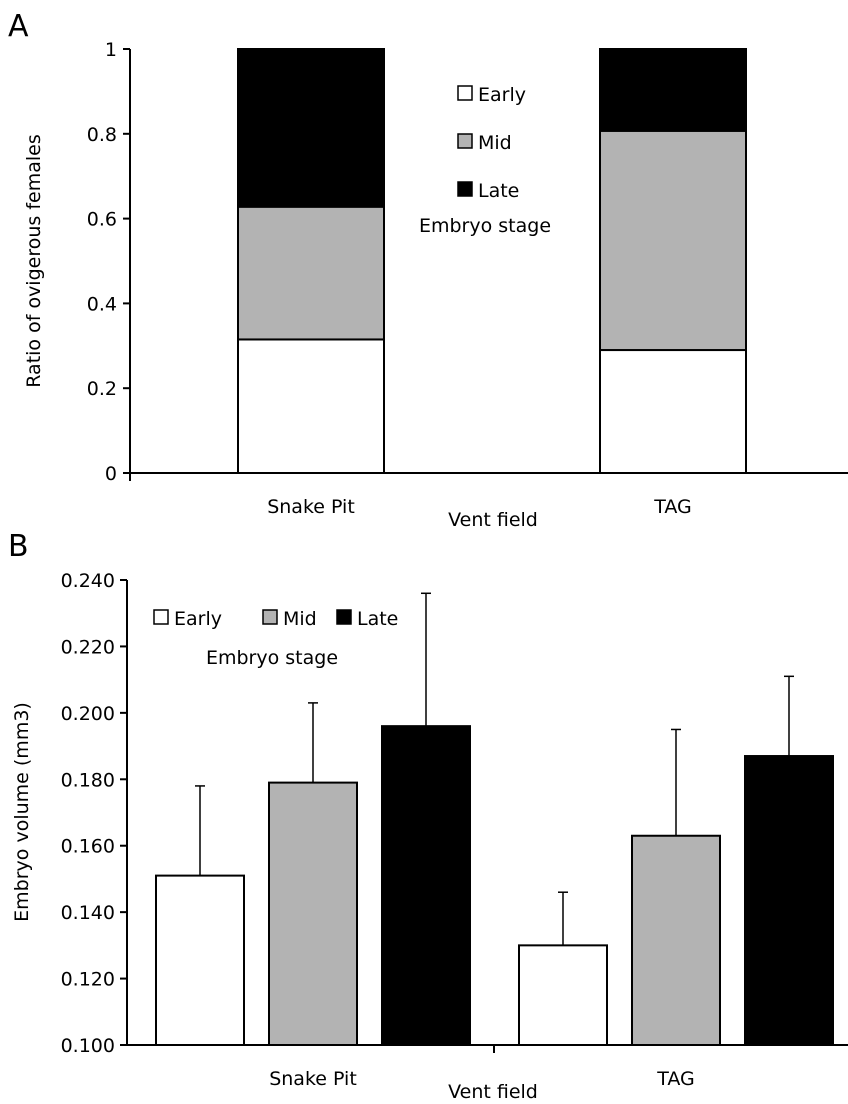  What do you see at coordinates (88, 581) in the screenshot?
I see `y-tick-label: 0.240` at bounding box center [88, 581].